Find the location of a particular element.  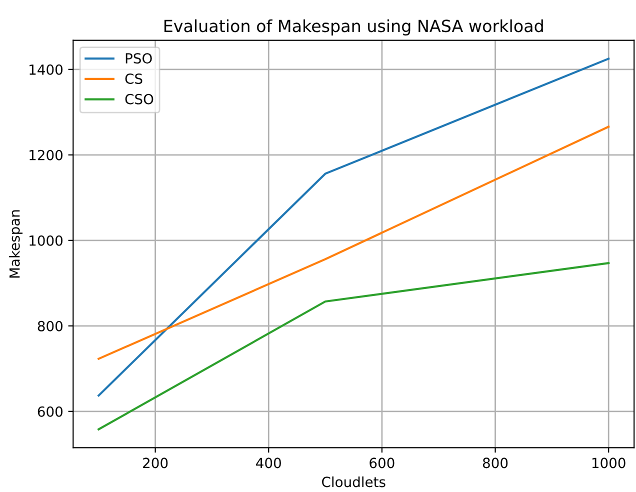

legend-label: CSO is located at coordinates (139, 99).